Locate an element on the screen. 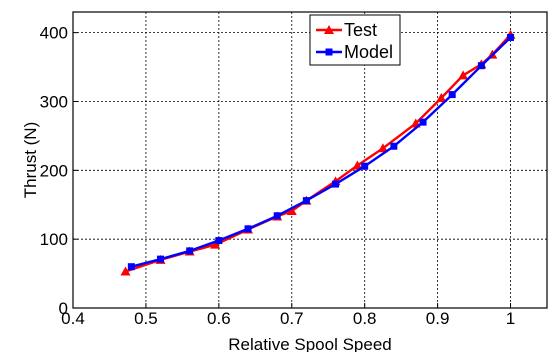  x-tick-label: 0.5 is located at coordinates (146, 318).